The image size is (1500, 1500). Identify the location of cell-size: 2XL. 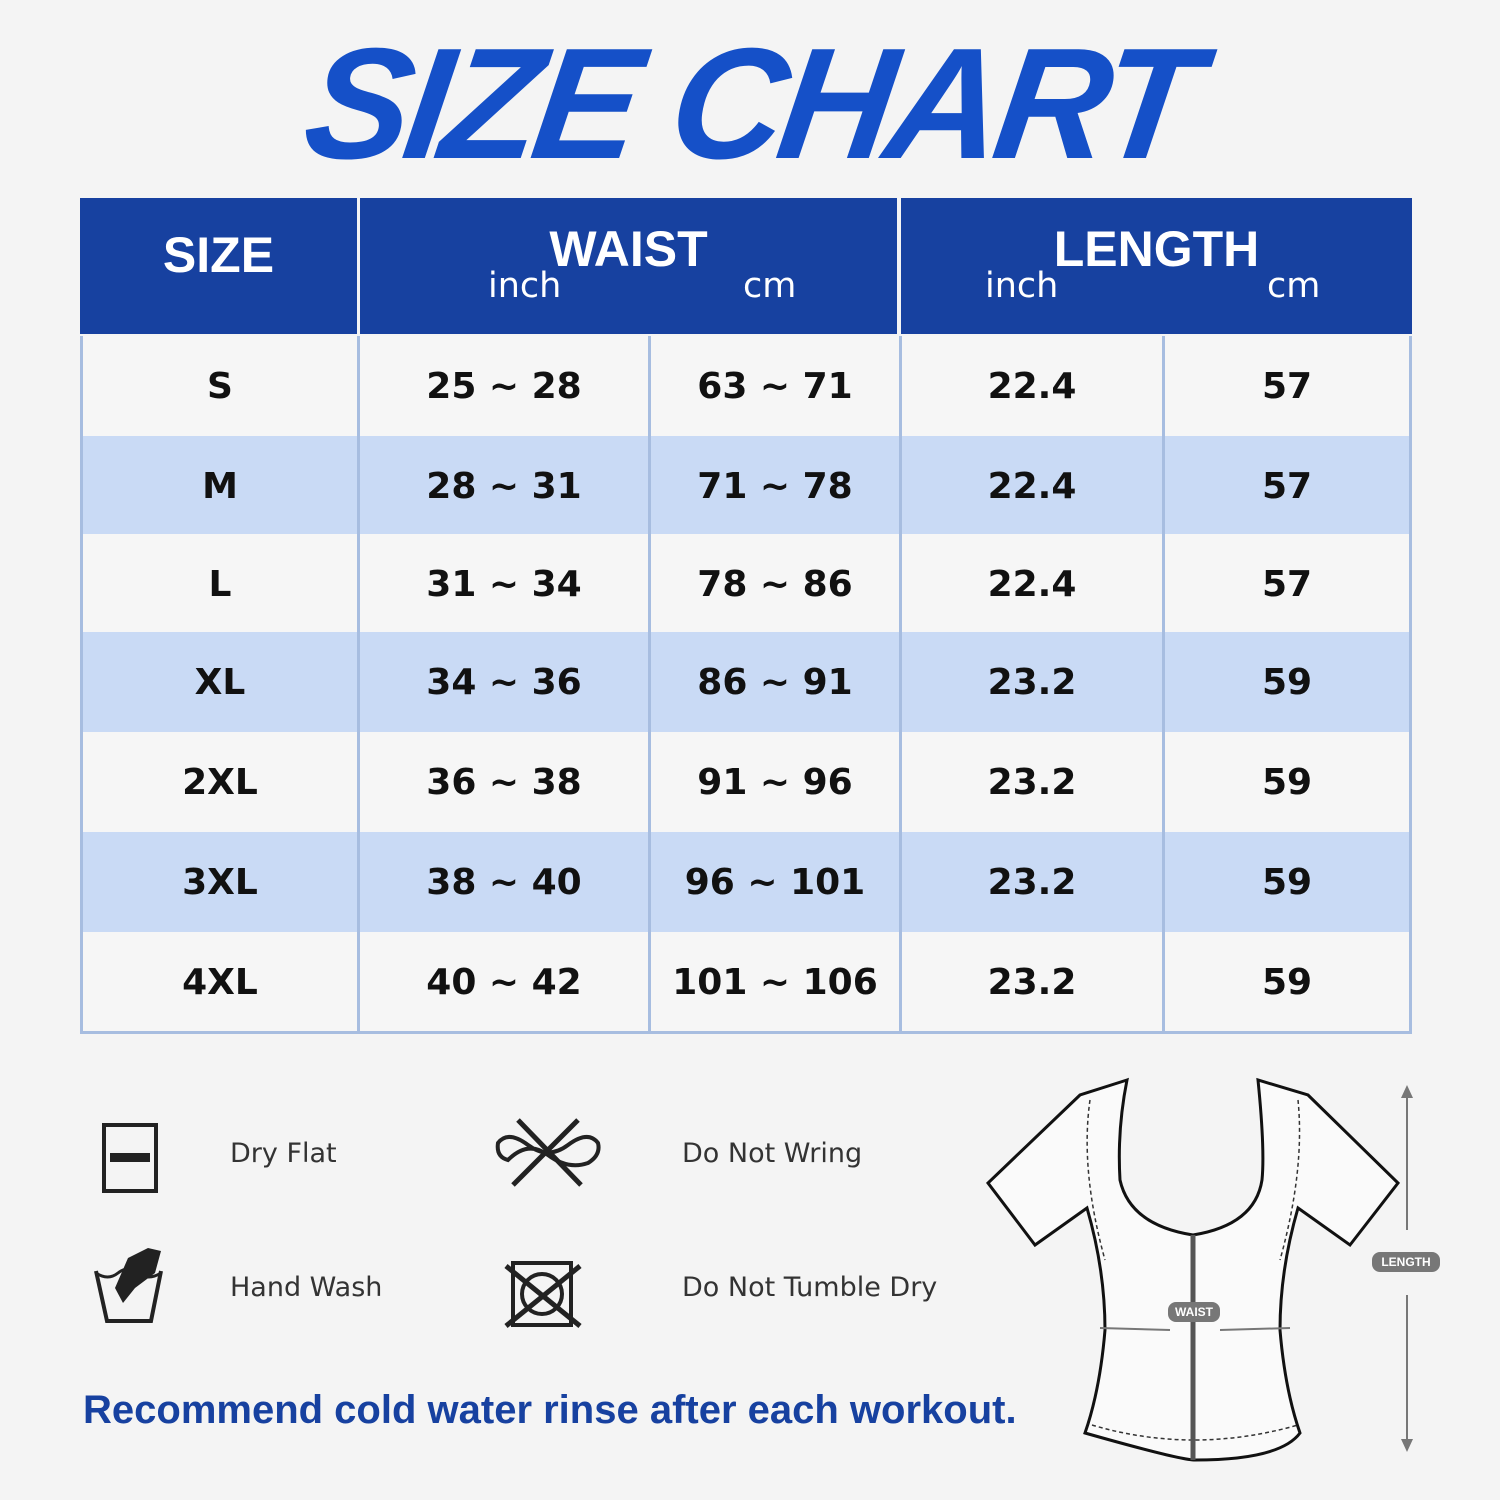
(218, 782).